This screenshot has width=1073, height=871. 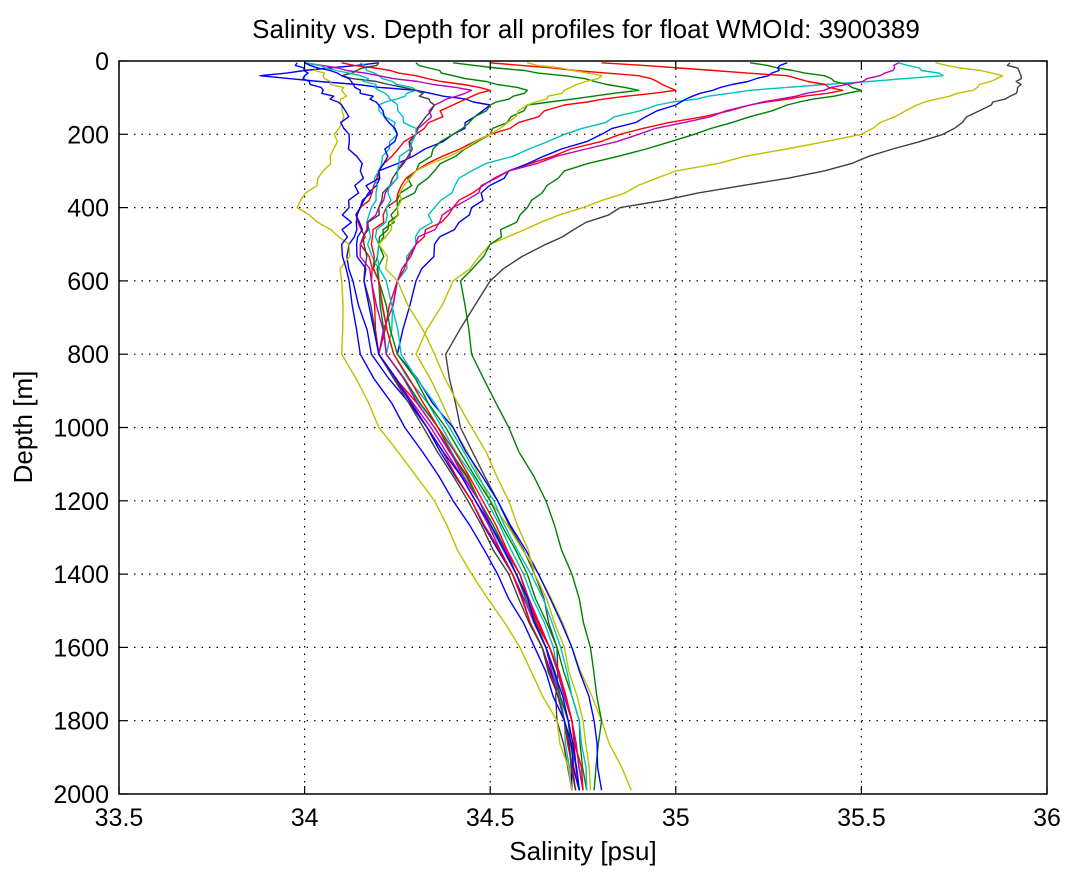 I want to click on x-tick-label: 35.5, so click(x=861, y=818).